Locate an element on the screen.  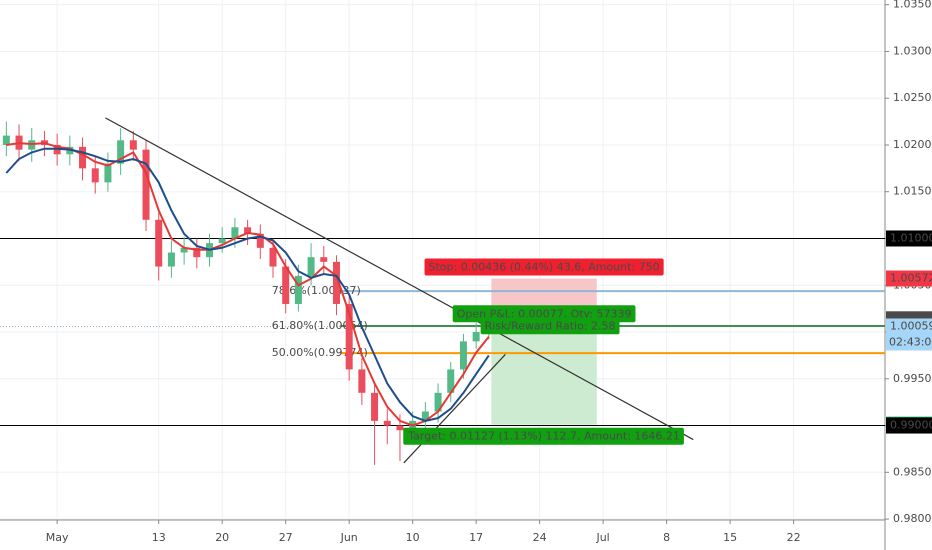
ratio-label-text: Risk/Reward Ratio: 2.58 is located at coordinates (550, 325).